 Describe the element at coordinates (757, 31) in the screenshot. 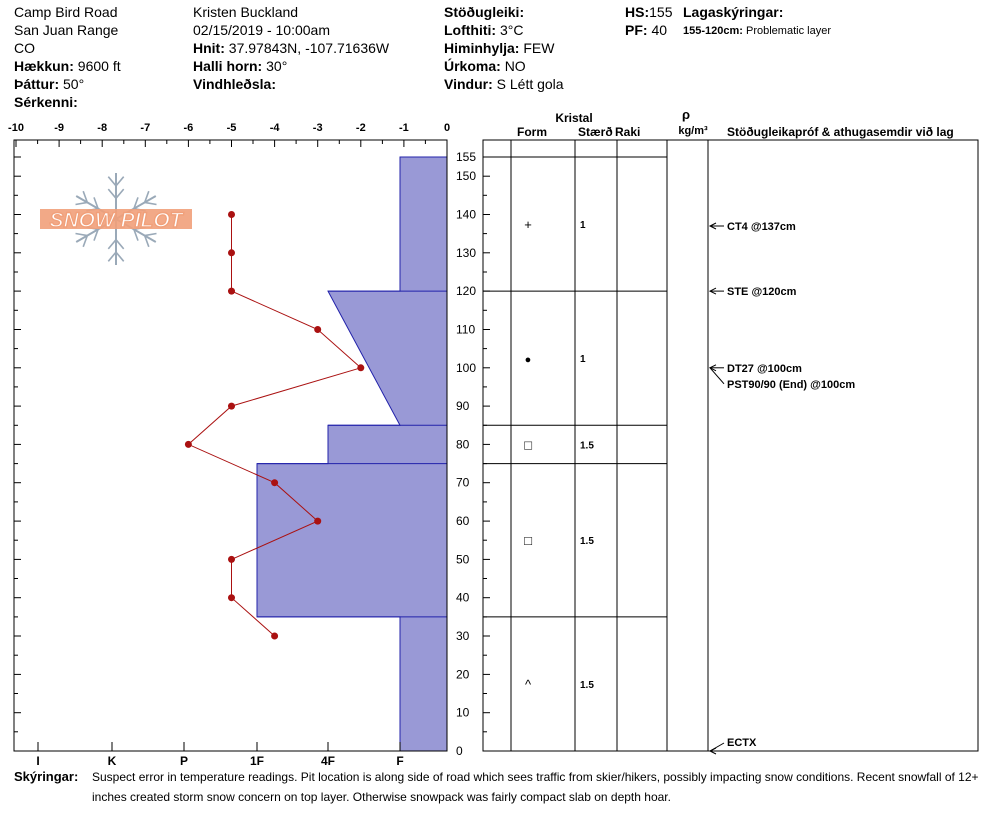

I see `layer-note: 155-120cm: Problematic layer` at that location.